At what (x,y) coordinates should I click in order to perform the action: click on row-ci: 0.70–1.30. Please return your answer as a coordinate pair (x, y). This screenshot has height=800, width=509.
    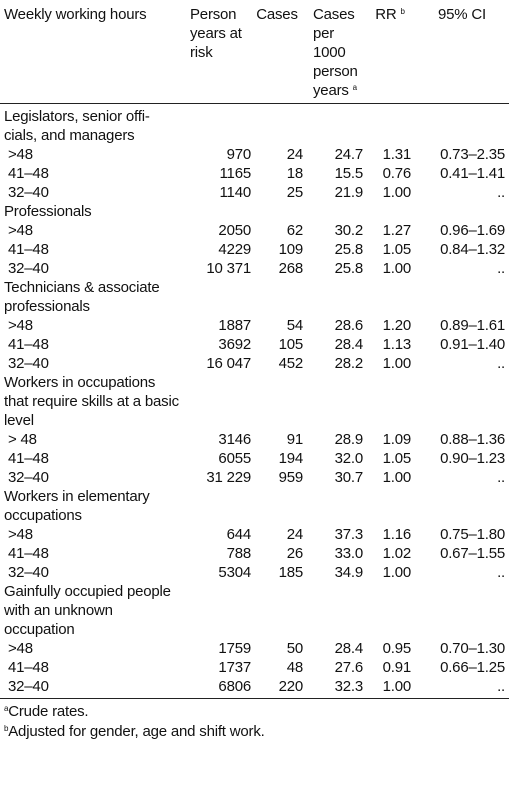
    Looking at the image, I should click on (472, 648).